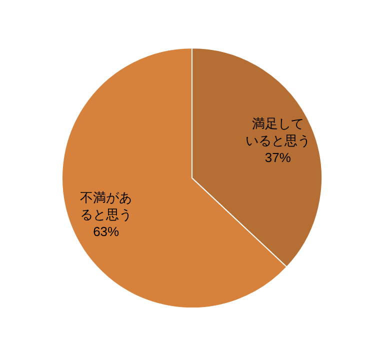 The image size is (385, 354). Describe the element at coordinates (106, 232) in the screenshot. I see `data-label: 63%` at that location.